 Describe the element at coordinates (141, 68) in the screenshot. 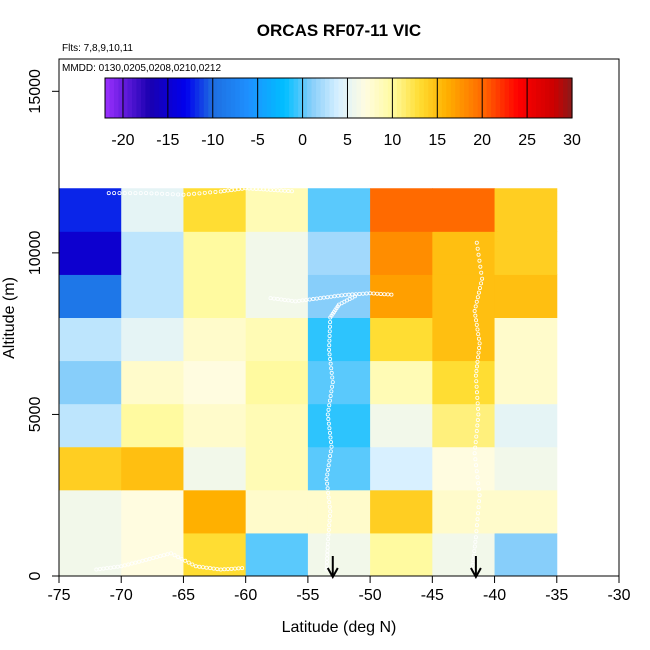

I see `dates-note: MMDD: 0130,0205,0208,0210,0212` at that location.